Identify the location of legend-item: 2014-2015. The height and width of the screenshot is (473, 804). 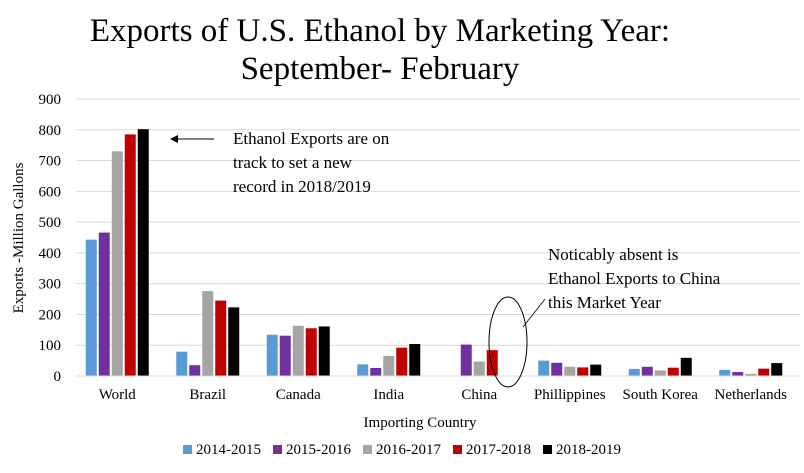
(222, 450).